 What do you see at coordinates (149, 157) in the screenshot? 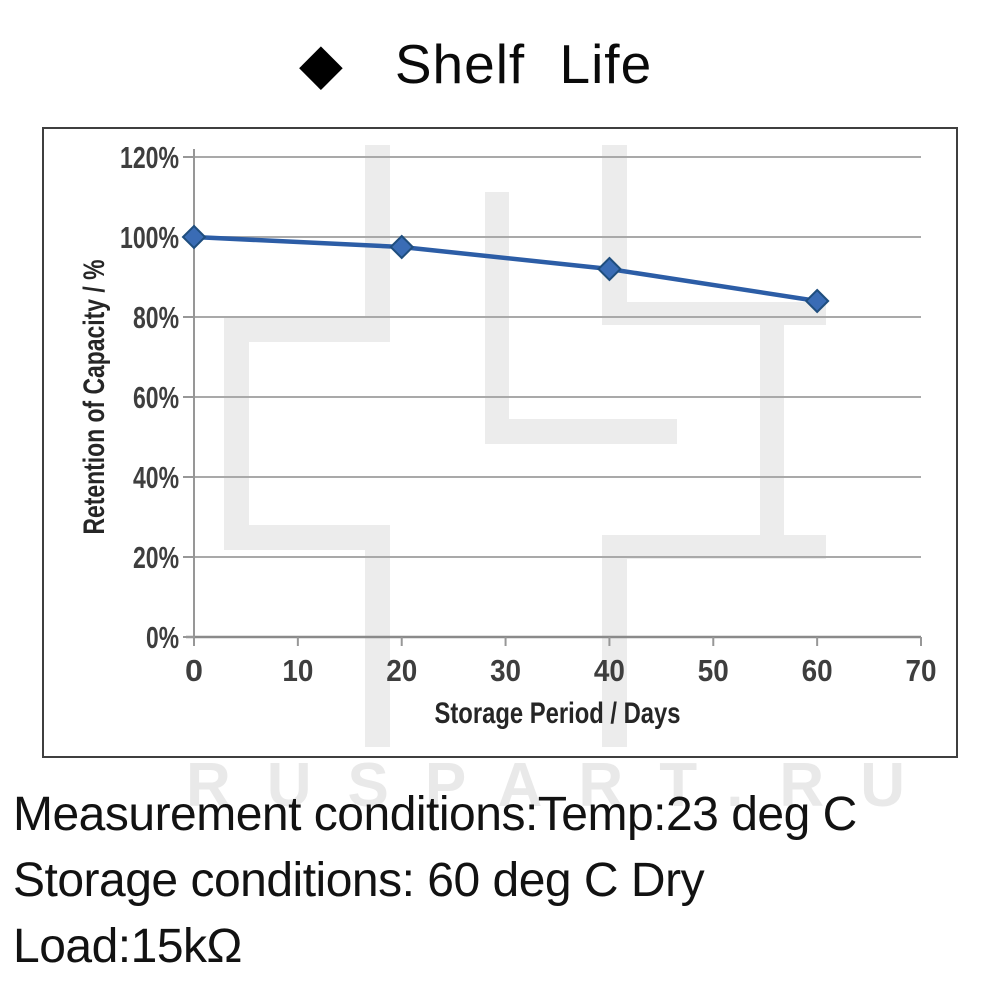
I see `svg-text: 120%` at bounding box center [149, 157].